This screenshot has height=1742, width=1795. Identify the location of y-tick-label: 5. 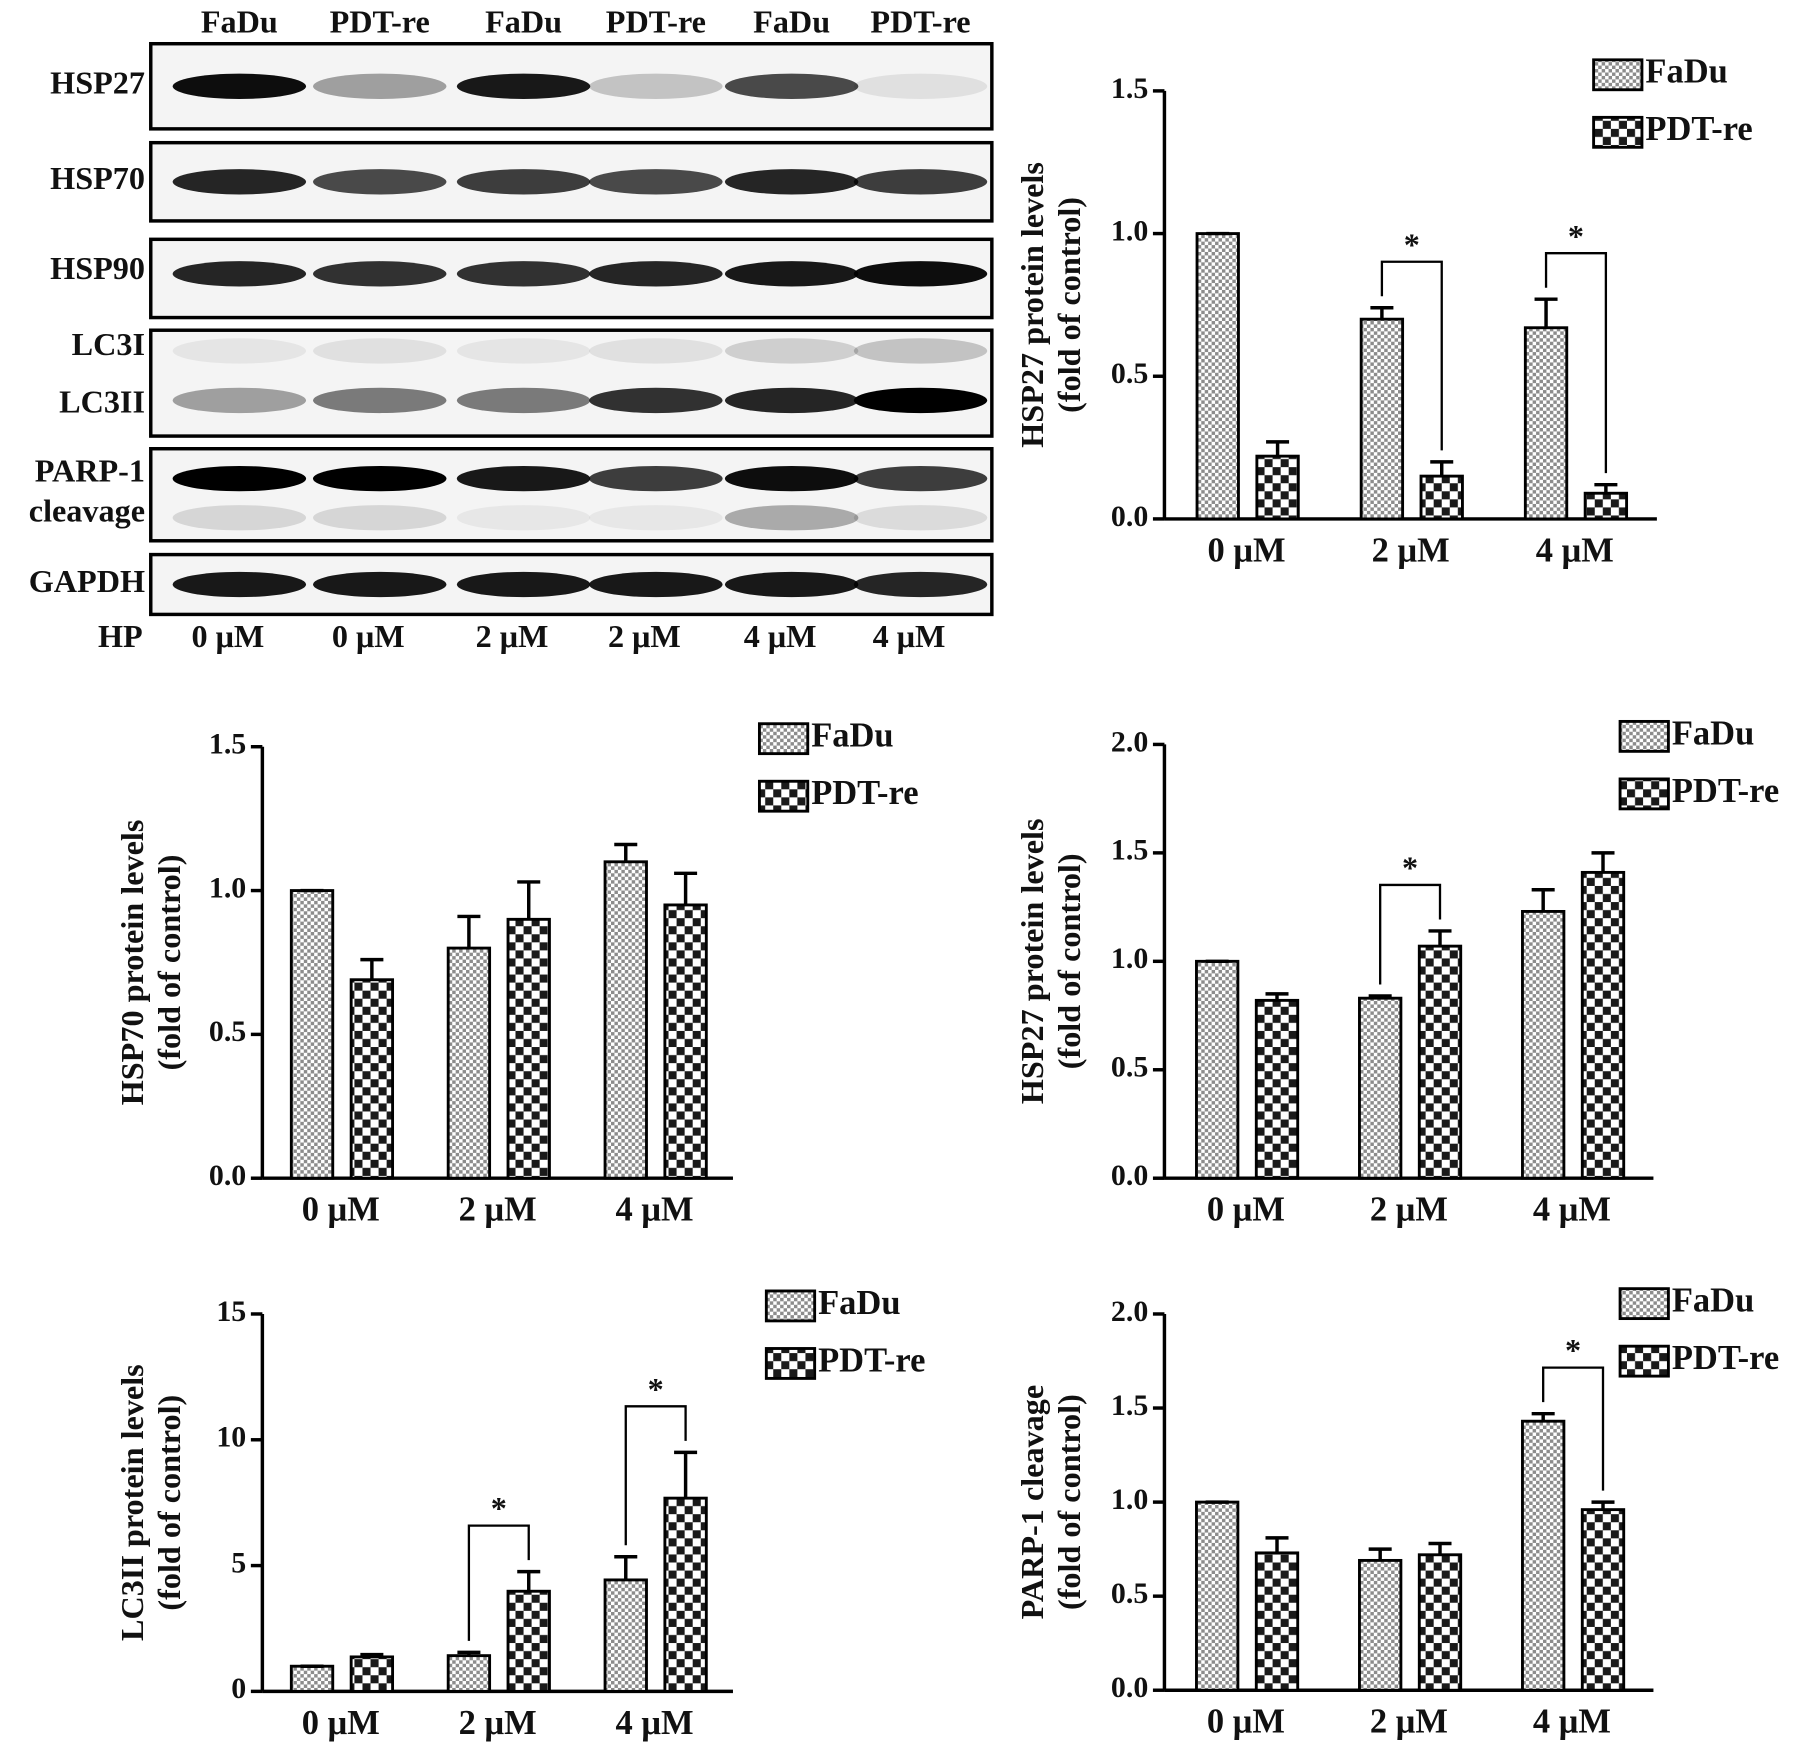
(238, 1562).